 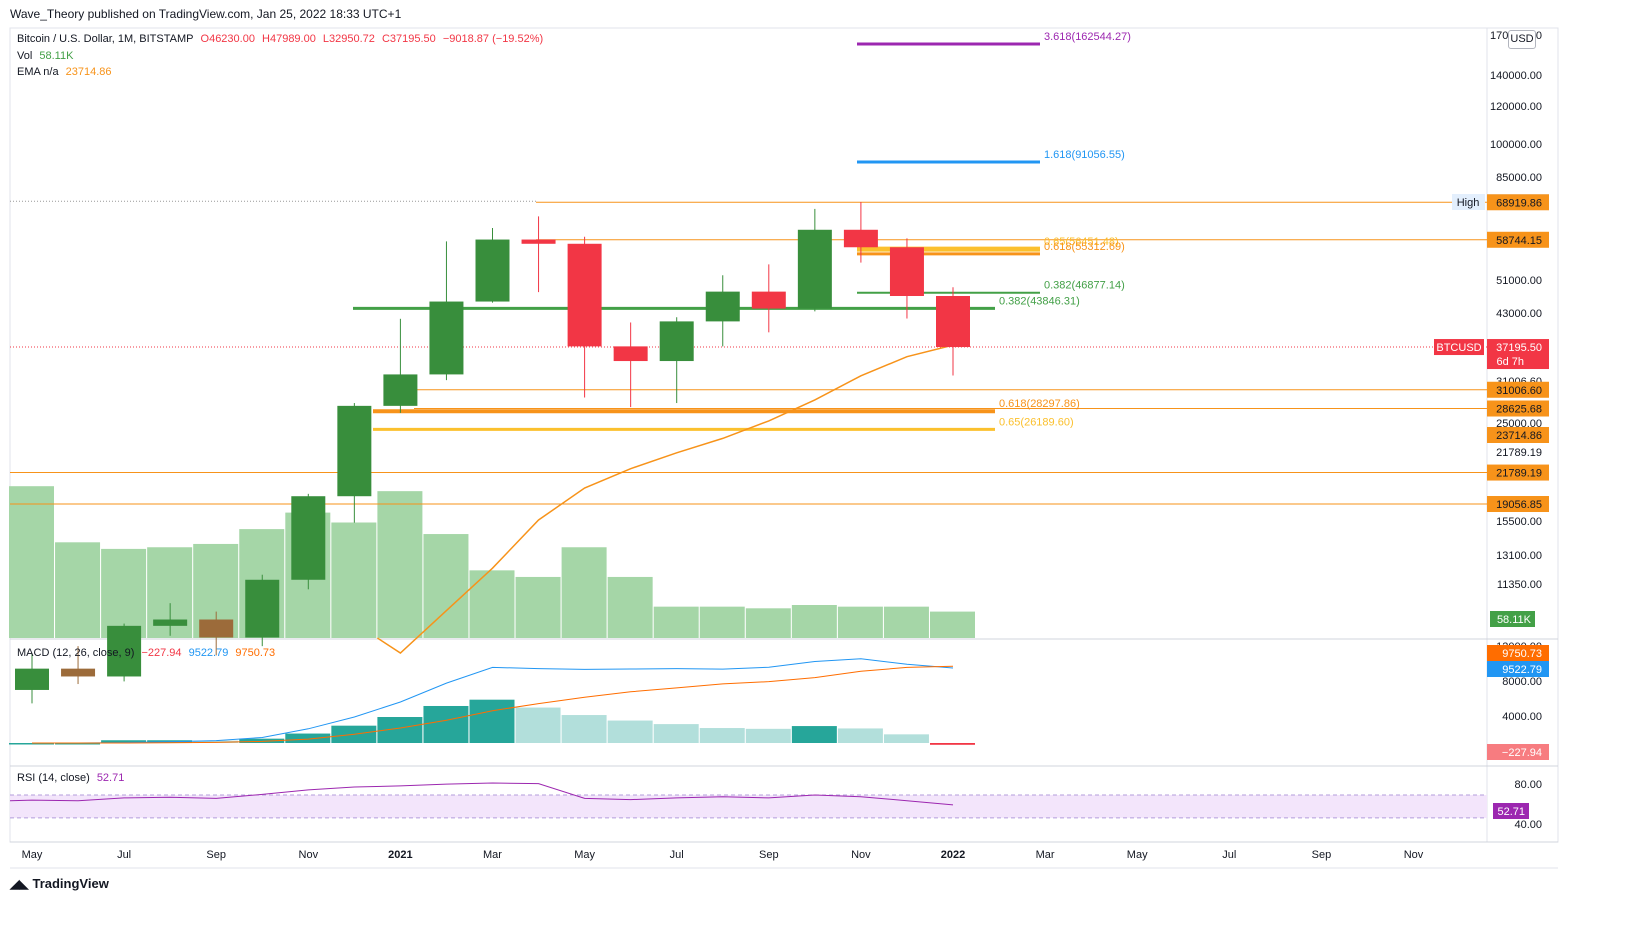 I want to click on rsi-label: RSI (14, close), so click(x=53, y=778).